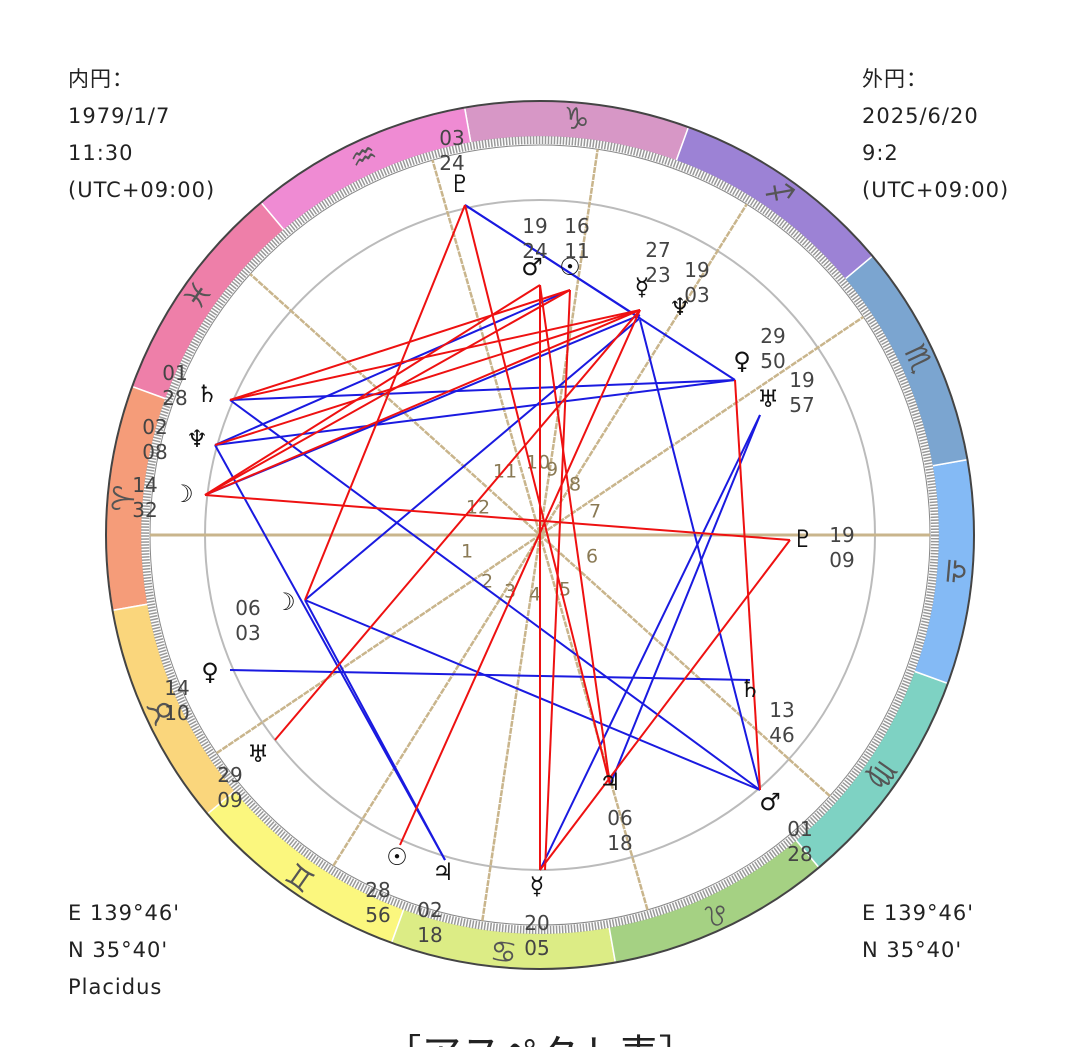 Image resolution: width=1080 pixels, height=1047 pixels. What do you see at coordinates (575, 485) in the screenshot?
I see `house-number: 8` at bounding box center [575, 485].